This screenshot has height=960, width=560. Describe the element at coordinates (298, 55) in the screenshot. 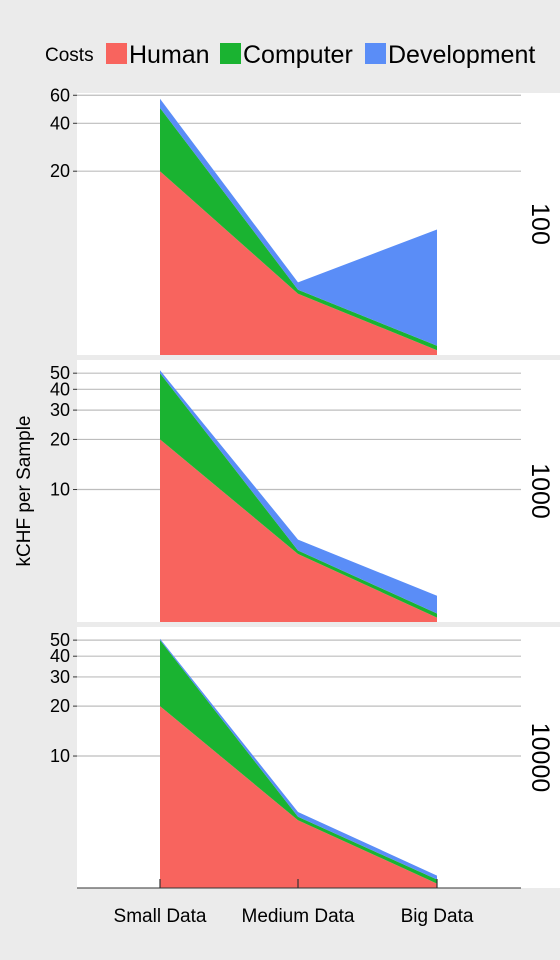

I see `legend-label-computer: Computer` at that location.